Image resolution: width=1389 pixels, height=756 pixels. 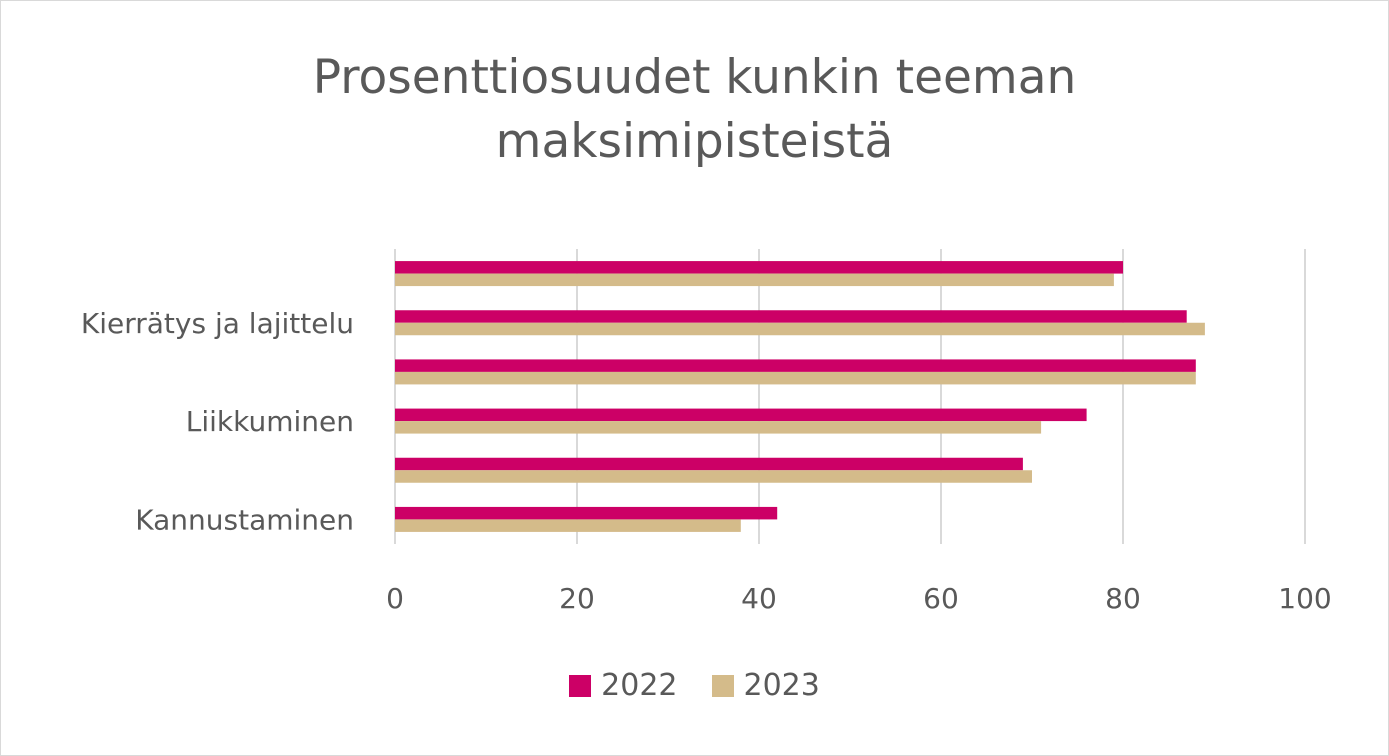 I want to click on legend-item-2022: 2022, so click(x=623, y=685).